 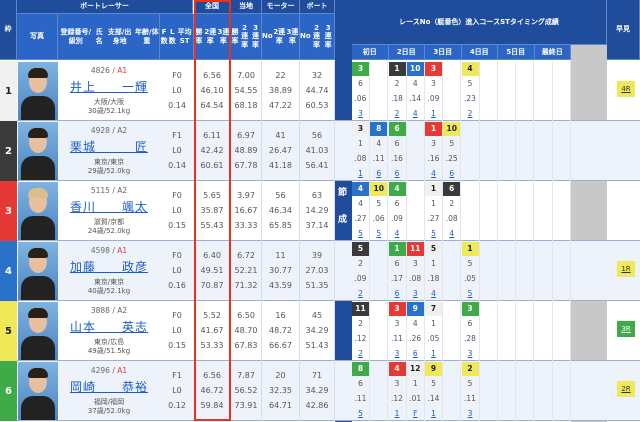 I want to click on racer-name-link: 栗城 匠, so click(x=108, y=147).